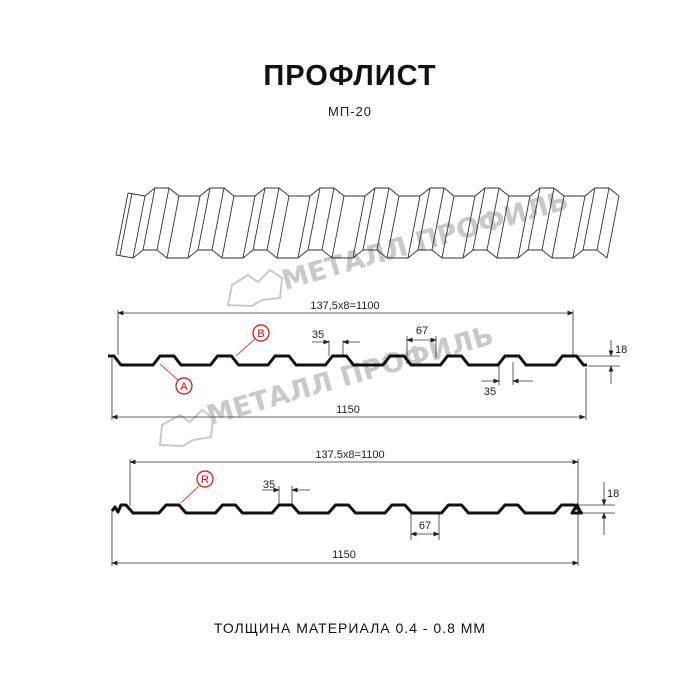 The height and width of the screenshot is (700, 700). I want to click on marker-b-circle, so click(261, 333).